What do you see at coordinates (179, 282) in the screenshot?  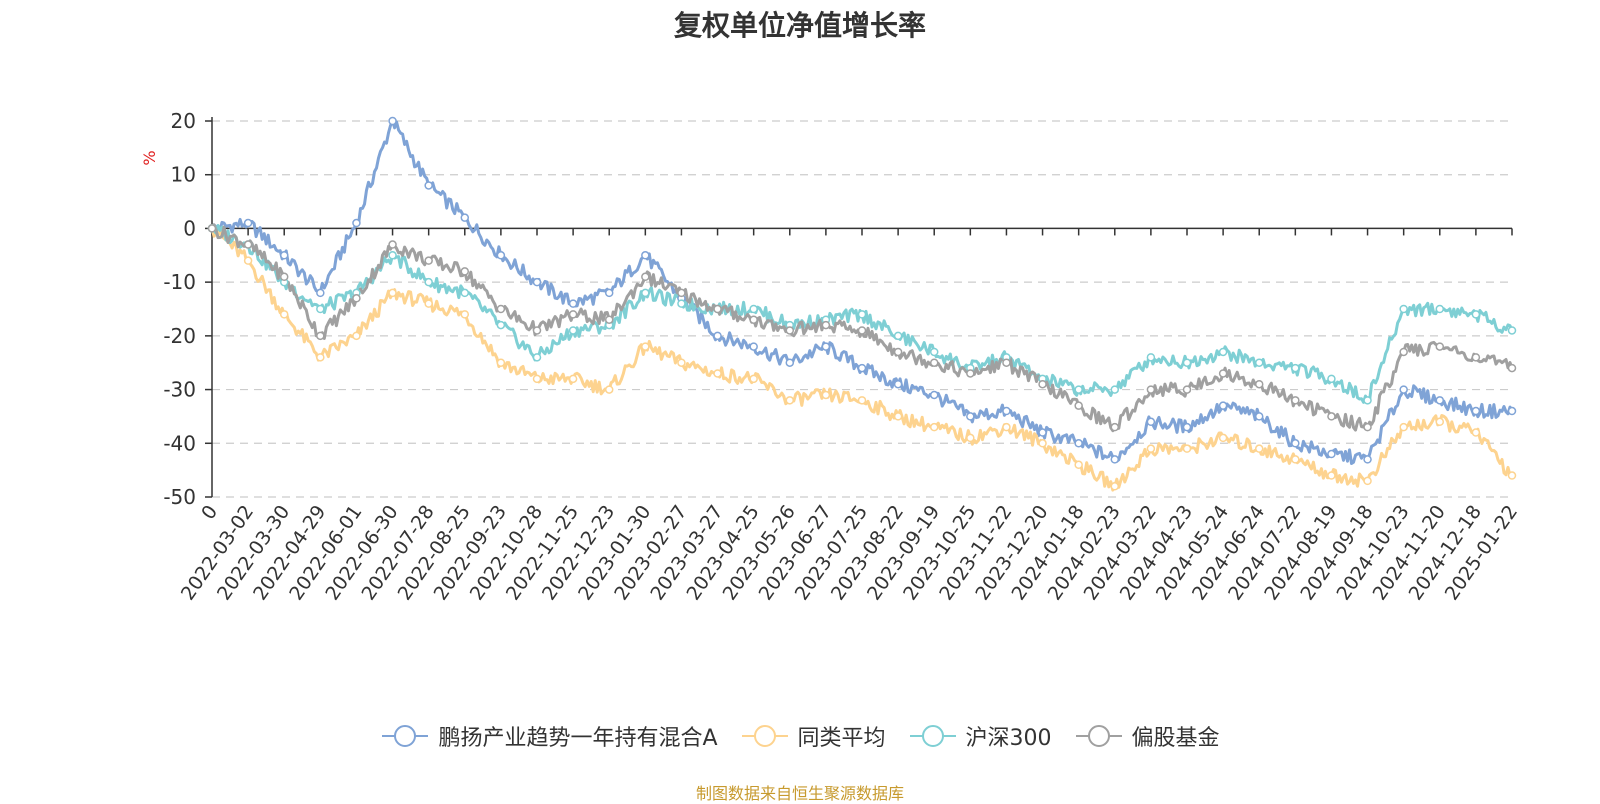 I see `y-tick-label: -10` at bounding box center [179, 282].